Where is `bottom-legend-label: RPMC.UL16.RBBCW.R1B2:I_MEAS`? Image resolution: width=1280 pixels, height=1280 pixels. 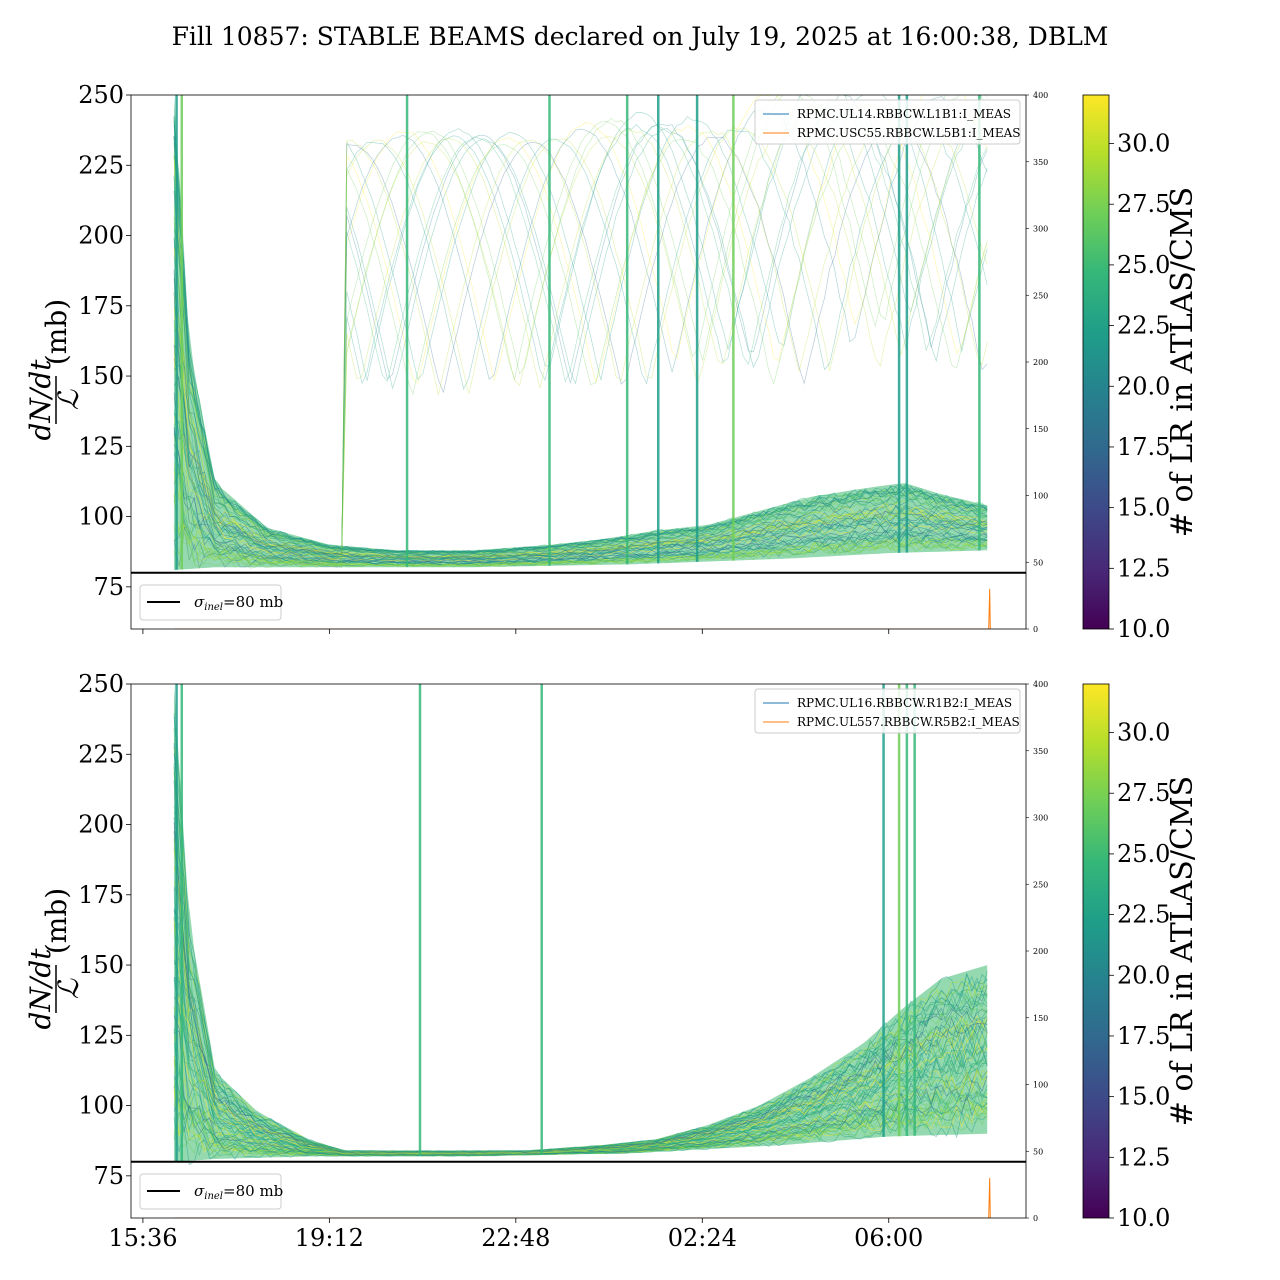 bottom-legend-label: RPMC.UL16.RBBCW.R1B2:I_MEAS is located at coordinates (904, 703).